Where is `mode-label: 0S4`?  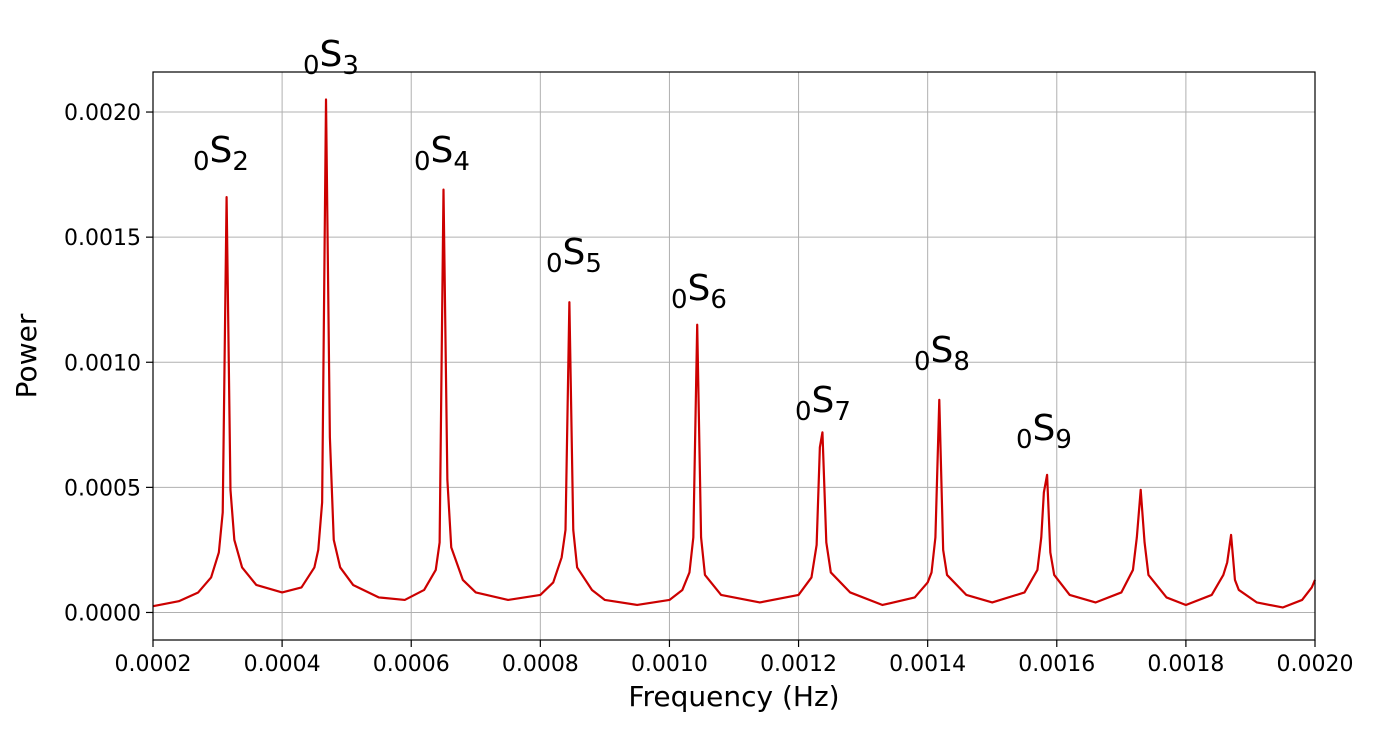 mode-label: 0S4 is located at coordinates (442, 153).